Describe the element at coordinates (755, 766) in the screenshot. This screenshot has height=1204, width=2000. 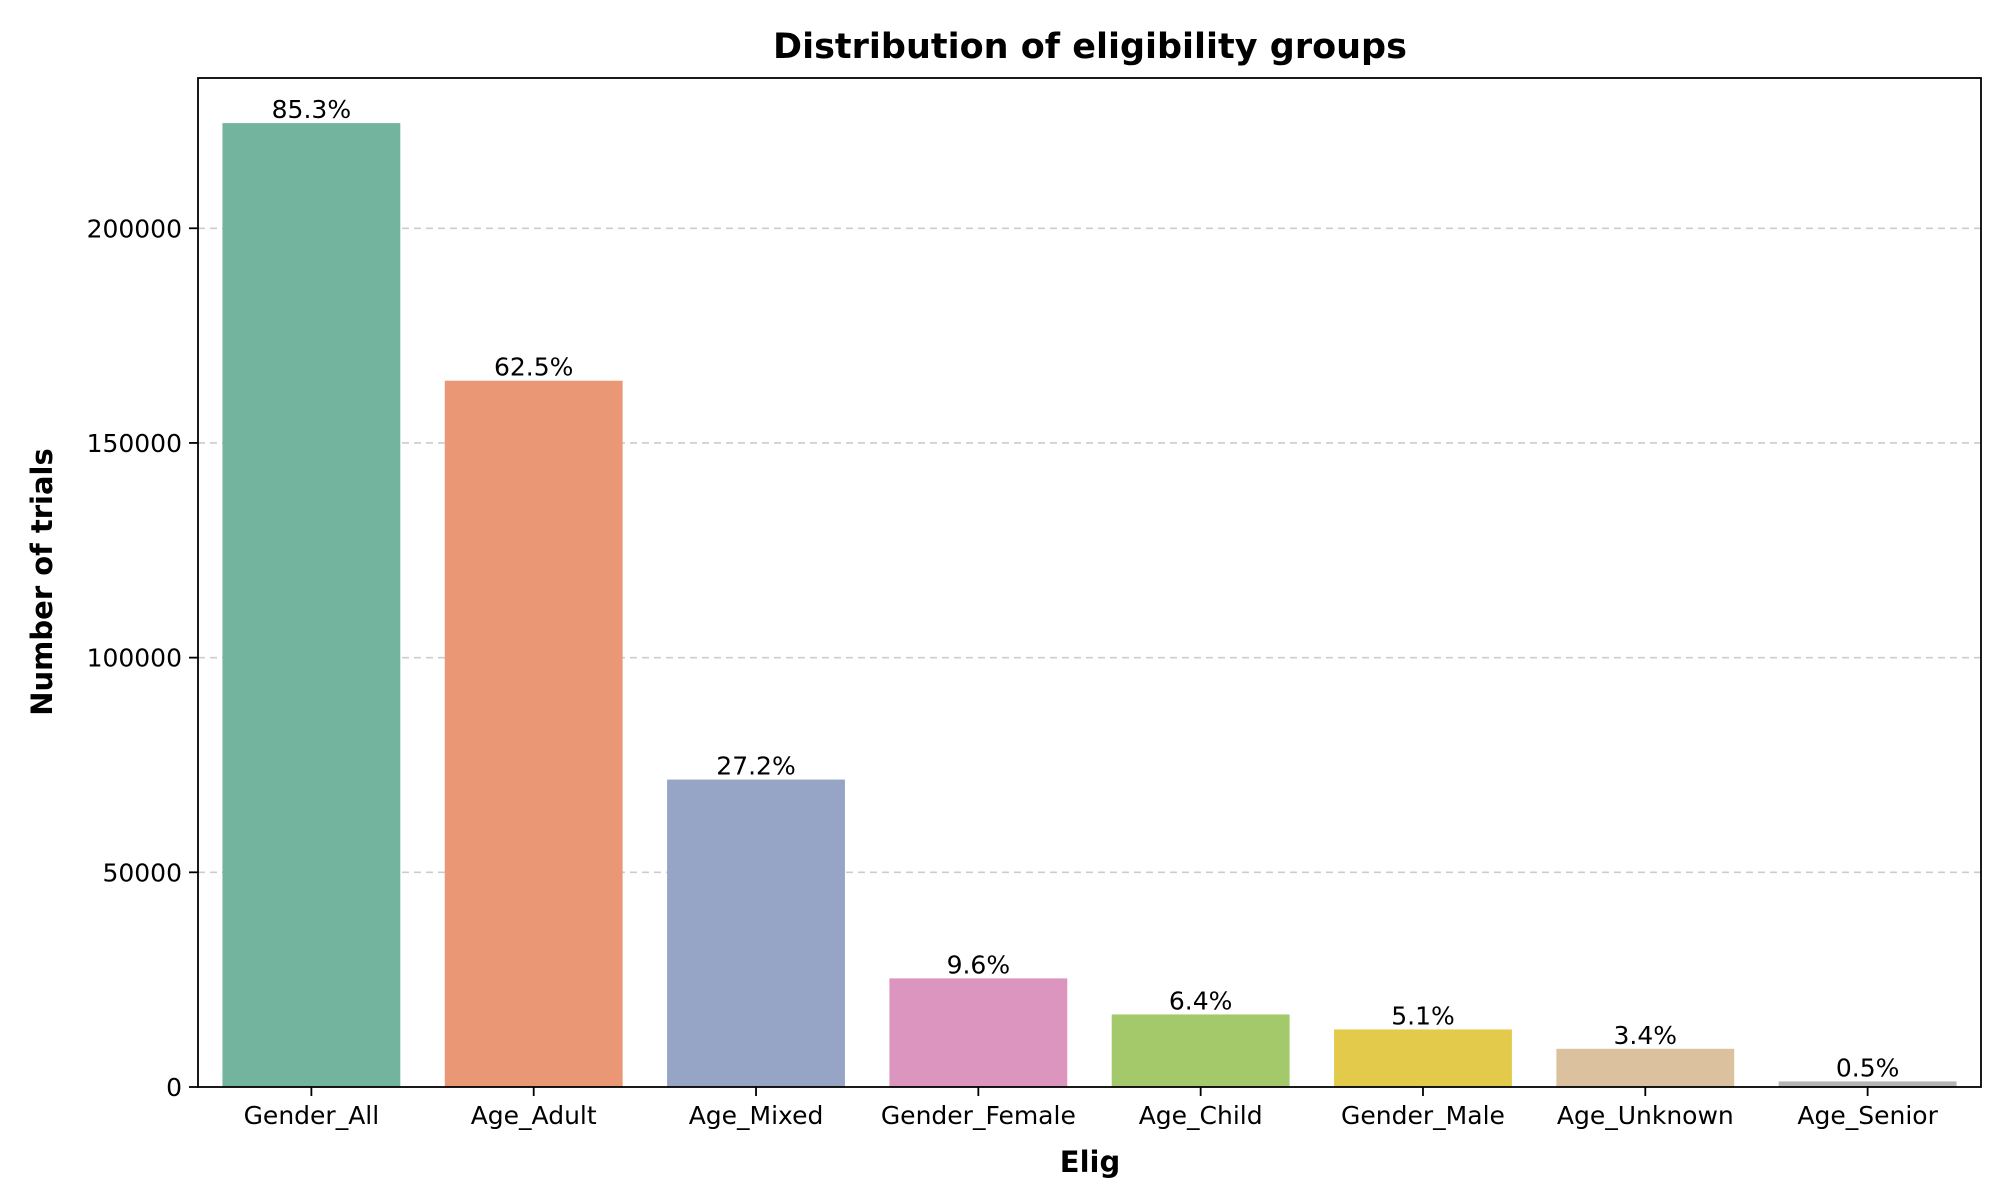
I see `bar-data-label: 27.2%` at that location.